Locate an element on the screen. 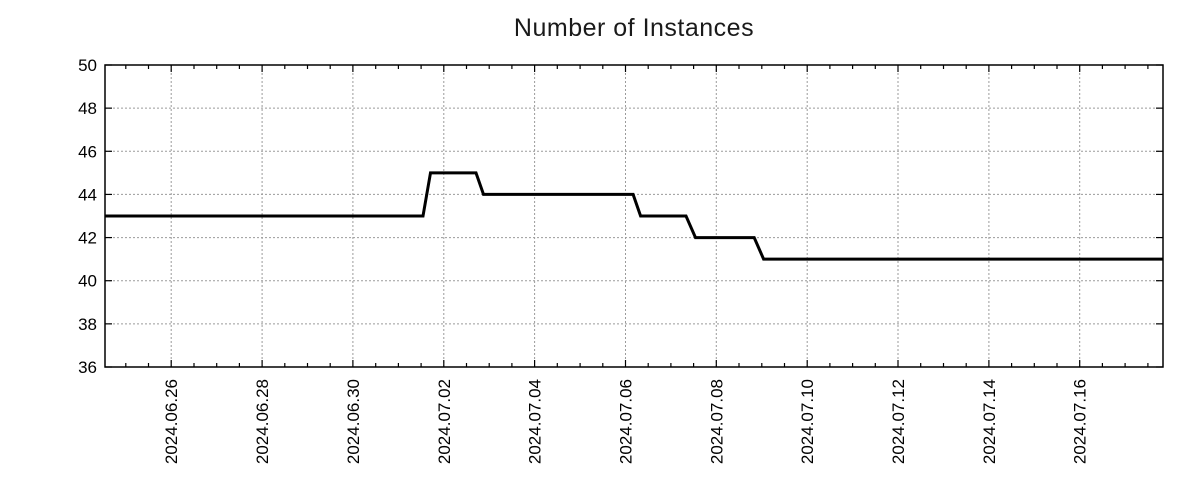 This screenshot has width=1200, height=500. svg-text: 2024.07.02 is located at coordinates (444, 421).